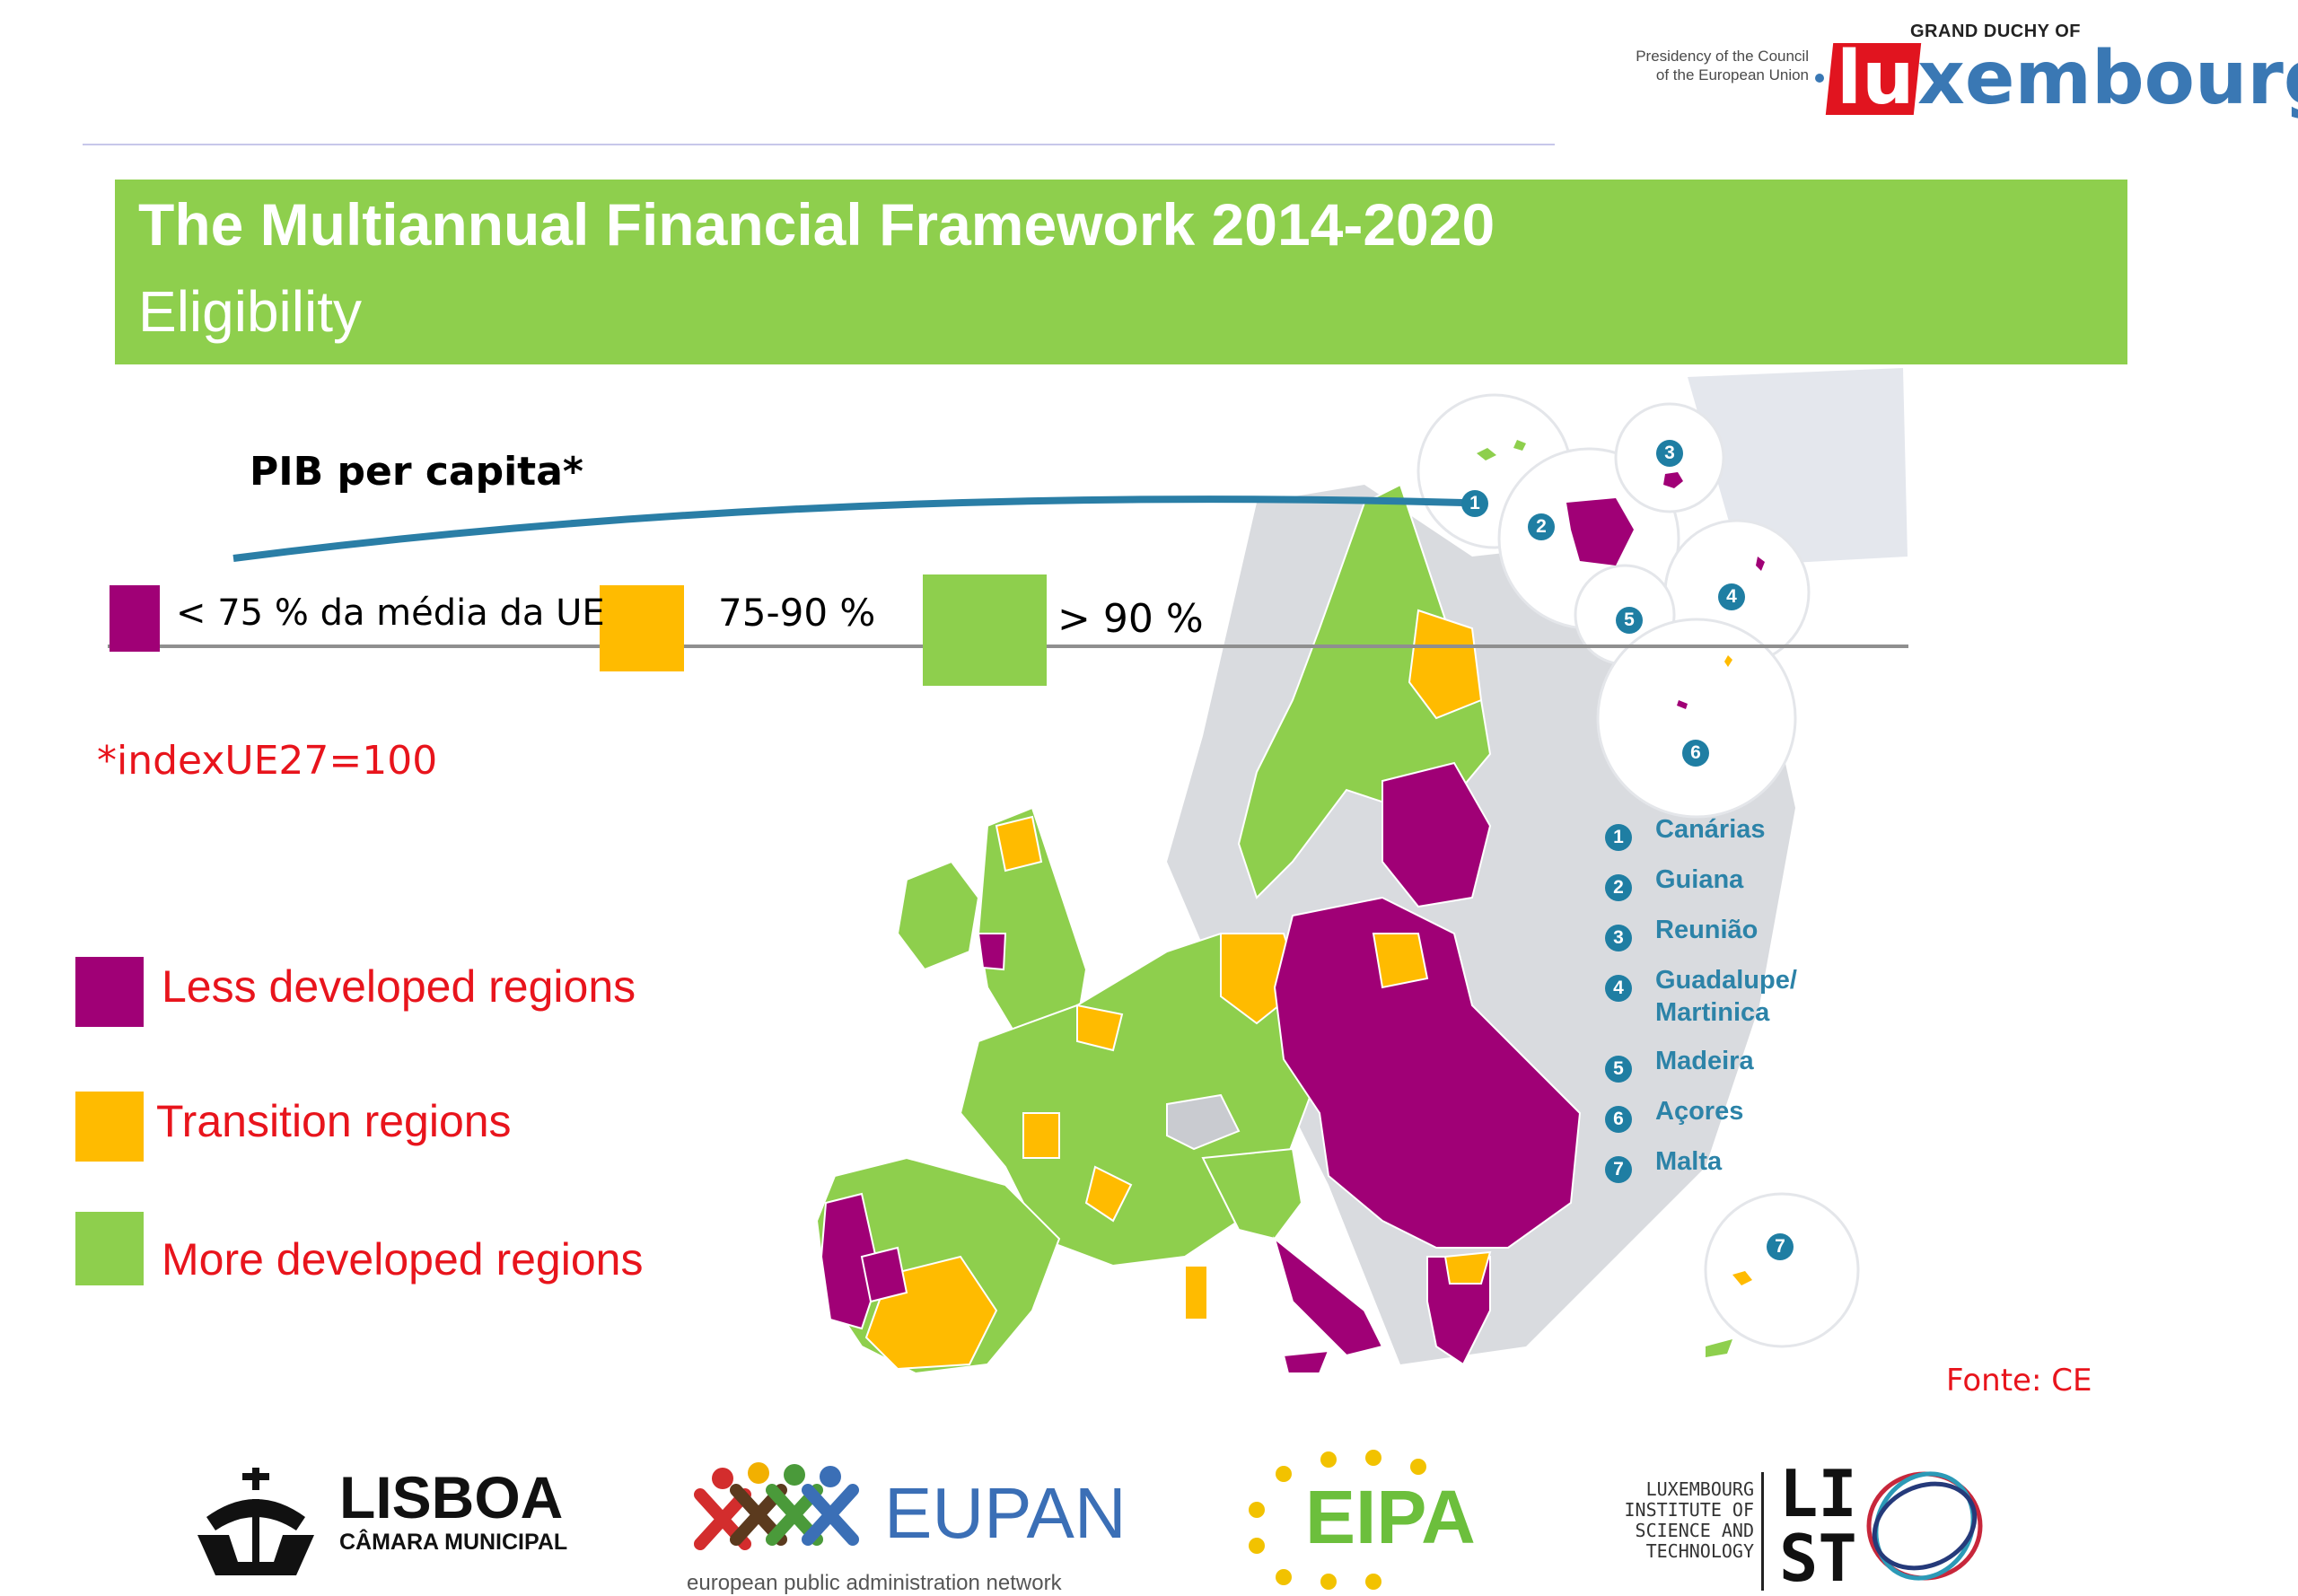 Image resolution: width=2298 pixels, height=1596 pixels. I want to click on inset-marker-6: 6, so click(1695, 753).